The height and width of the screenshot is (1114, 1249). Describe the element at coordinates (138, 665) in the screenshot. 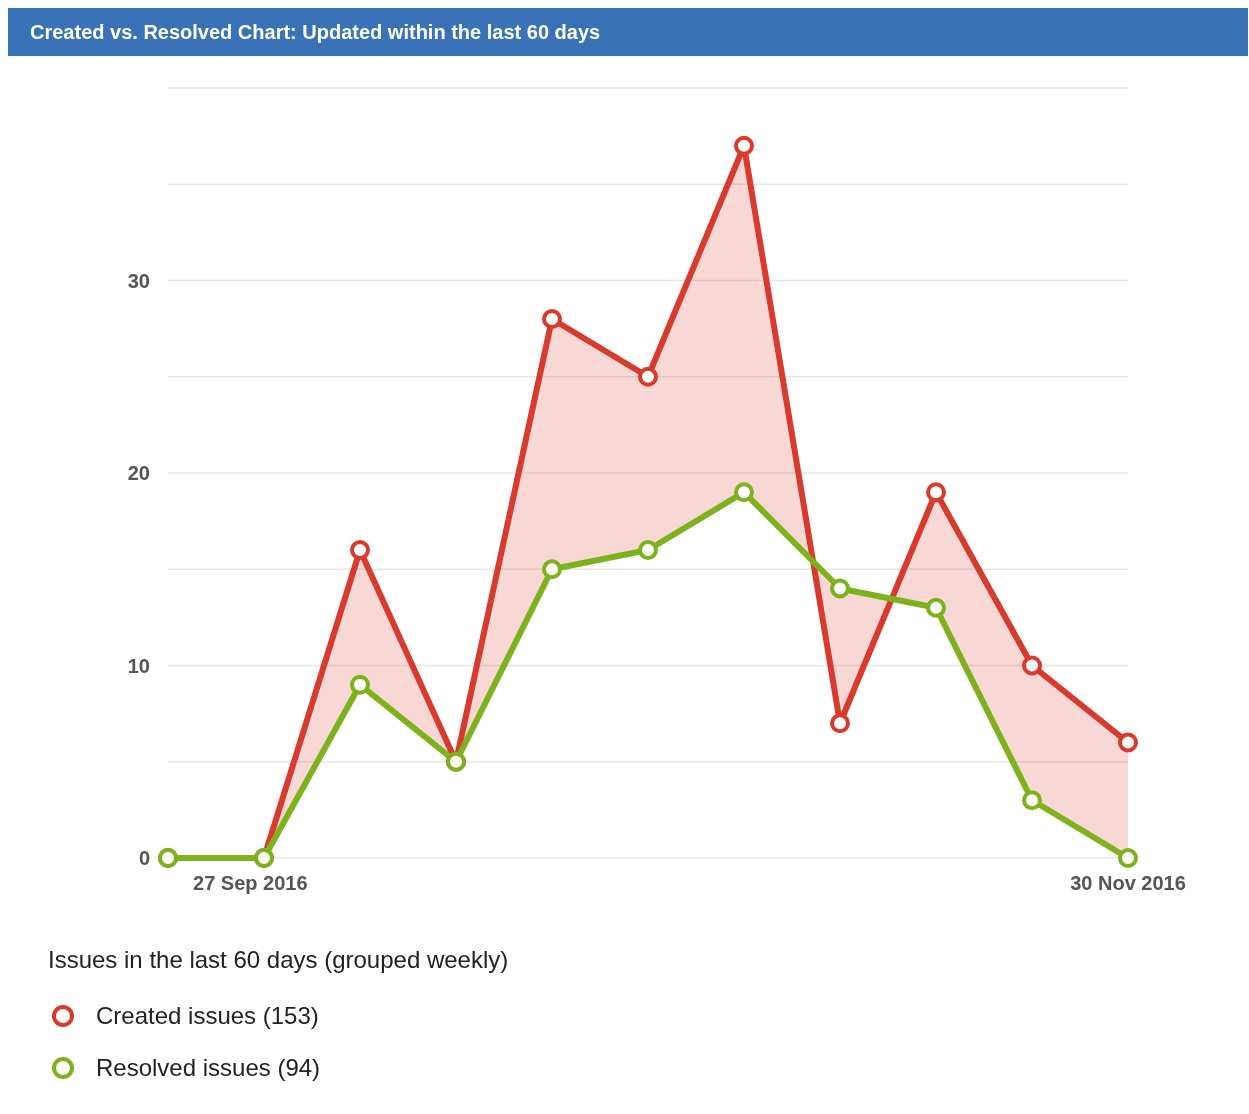

I see `y-tick-label: 10` at that location.